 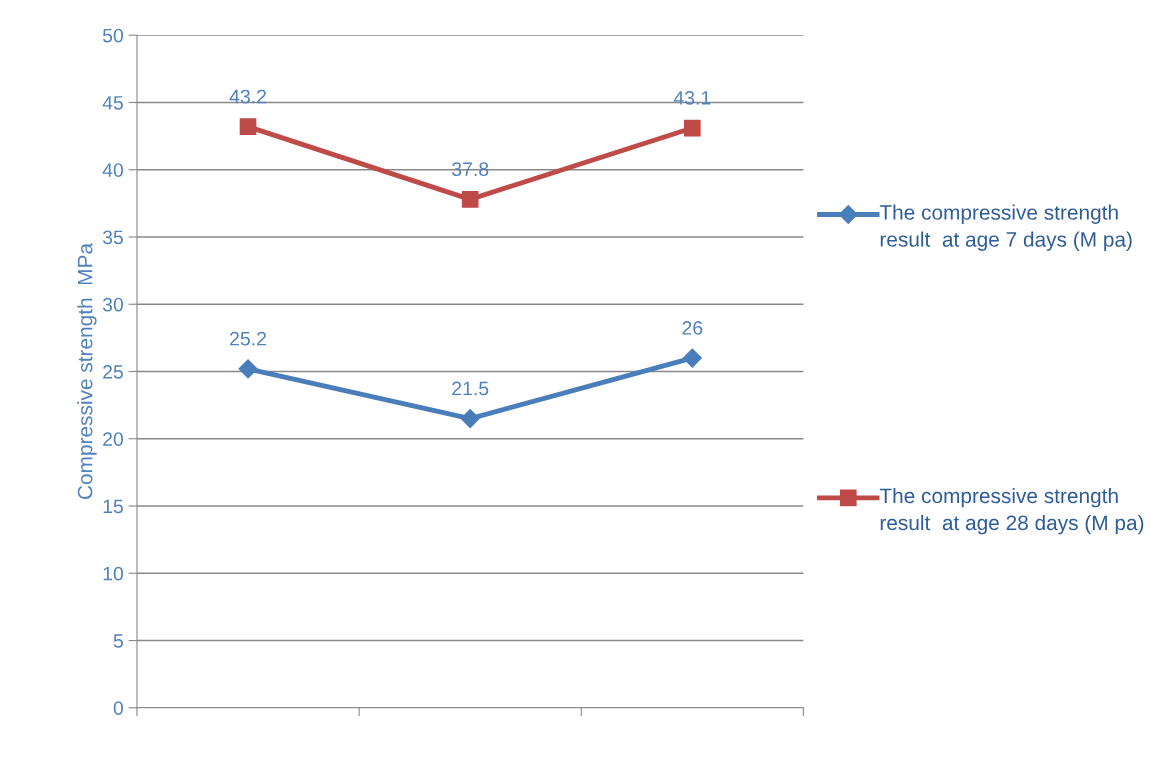 I want to click on y-tick-label: 20, so click(x=113, y=439).